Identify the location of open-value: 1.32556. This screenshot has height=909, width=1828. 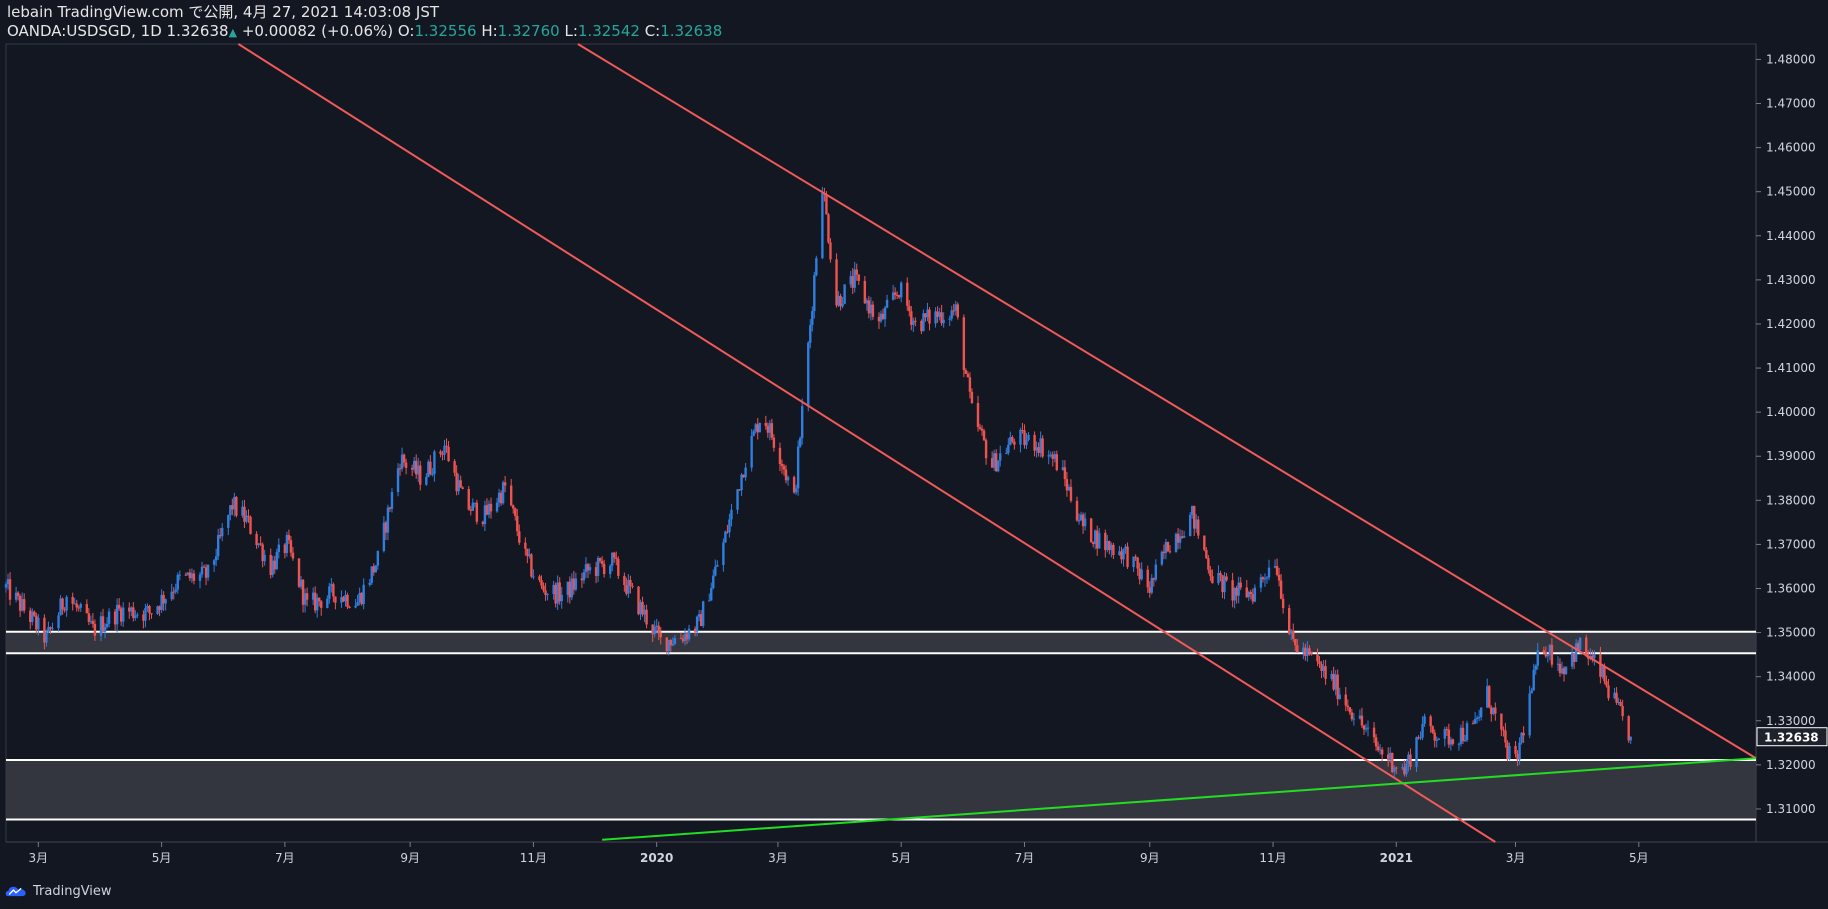
(445, 31).